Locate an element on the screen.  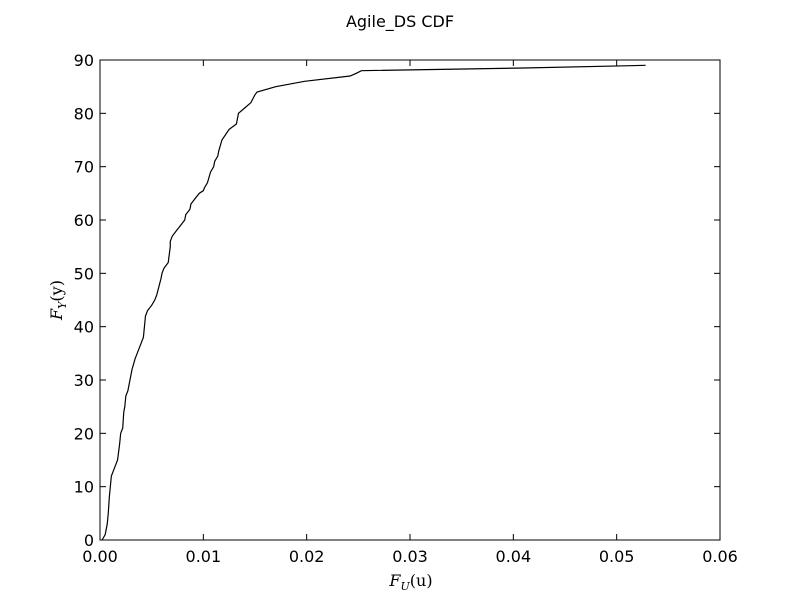
y-tick-label: 60 is located at coordinates (84, 220).